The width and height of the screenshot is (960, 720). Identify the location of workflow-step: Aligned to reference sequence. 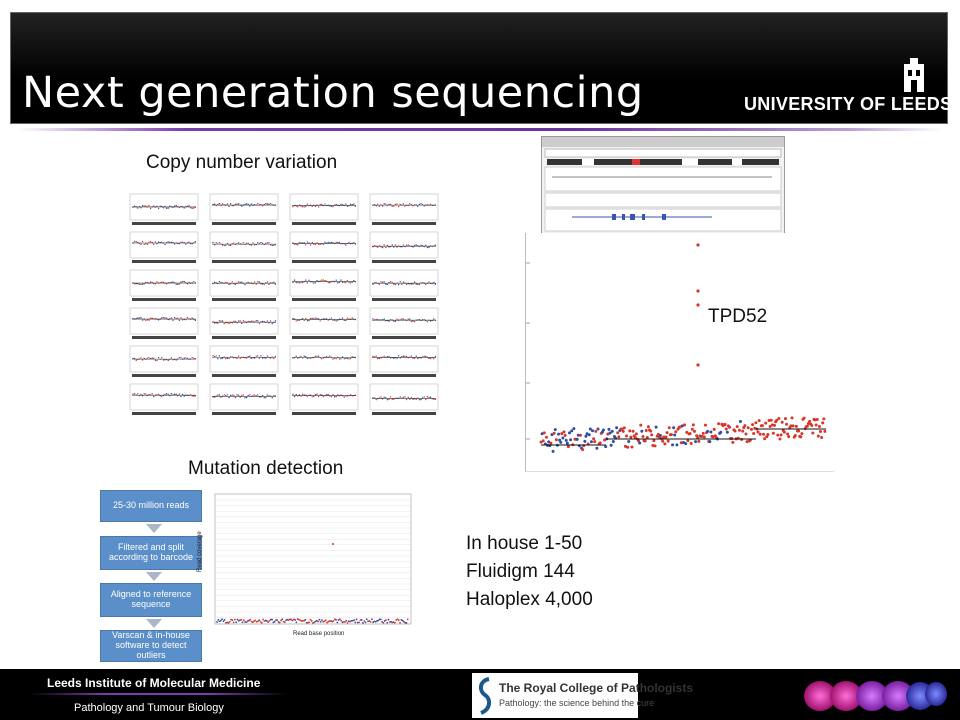
(151, 600).